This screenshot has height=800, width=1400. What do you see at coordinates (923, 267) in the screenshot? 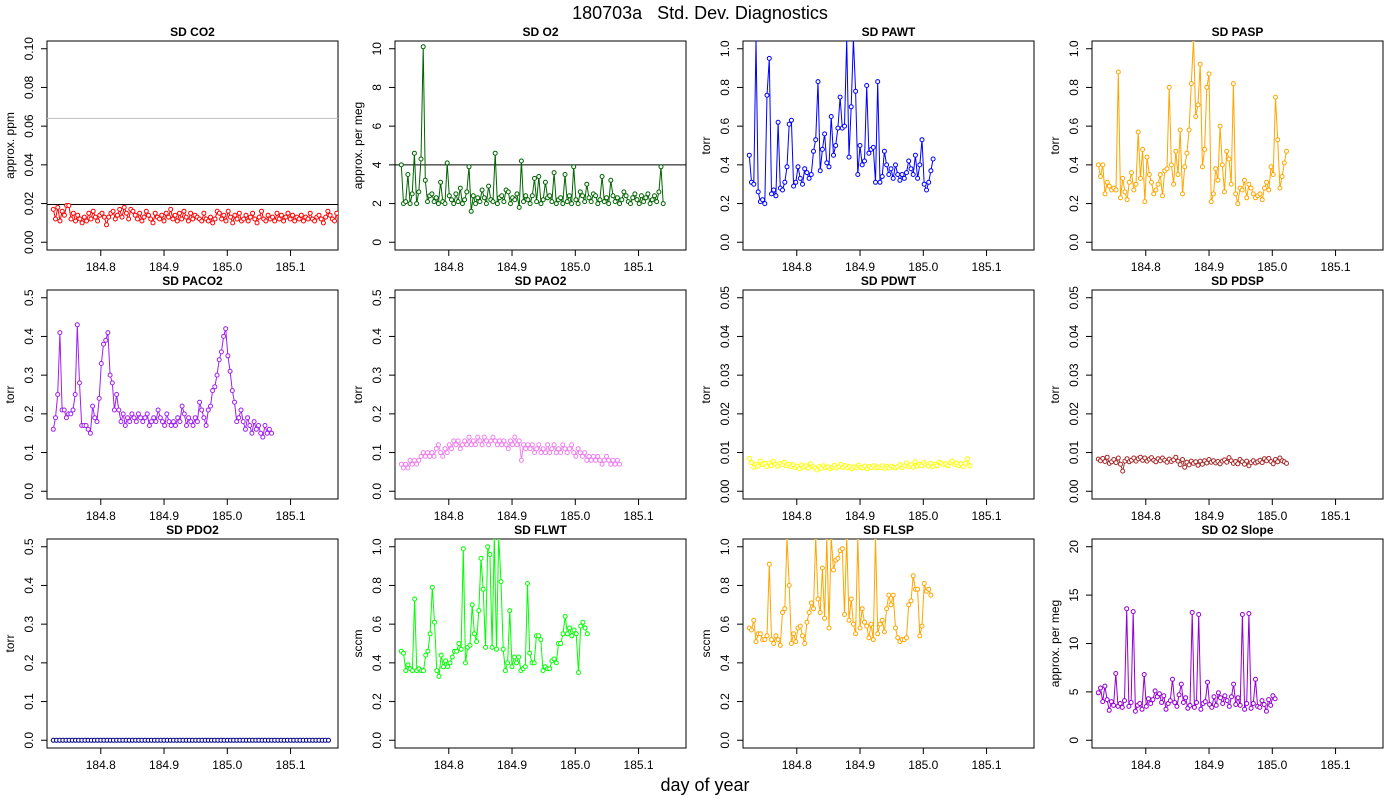
I see `x-tick-label: 185.0` at bounding box center [923, 267].